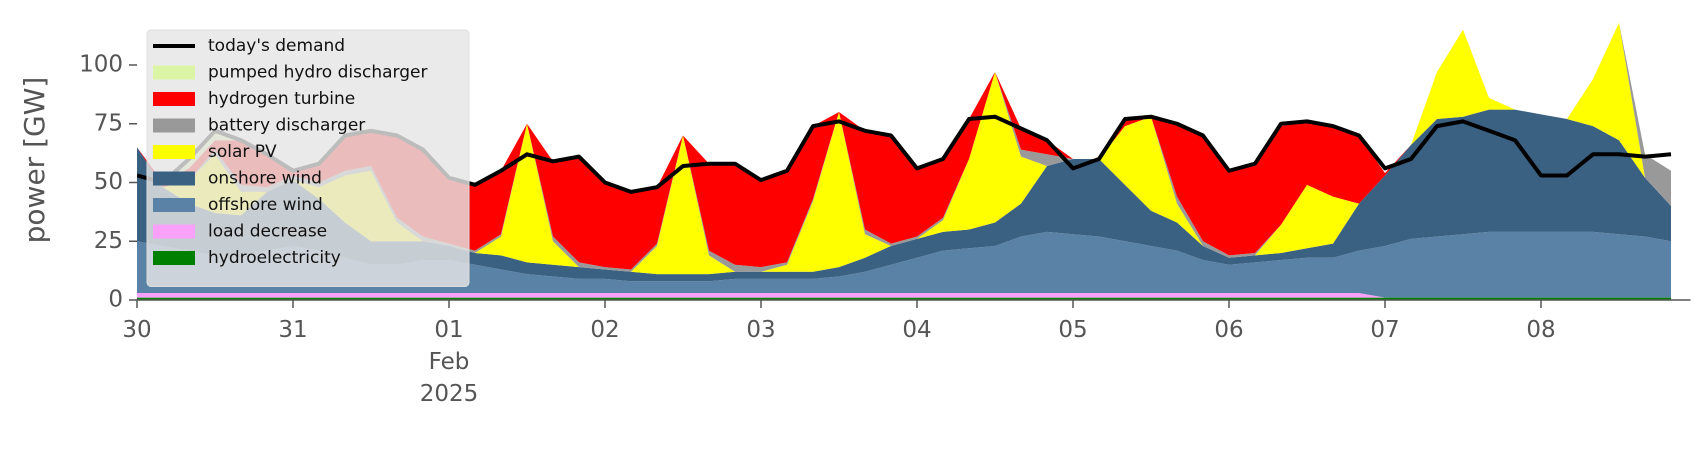 This screenshot has height=460, width=1706. What do you see at coordinates (760, 330) in the screenshot?
I see `x-tick-label: 03` at bounding box center [760, 330].